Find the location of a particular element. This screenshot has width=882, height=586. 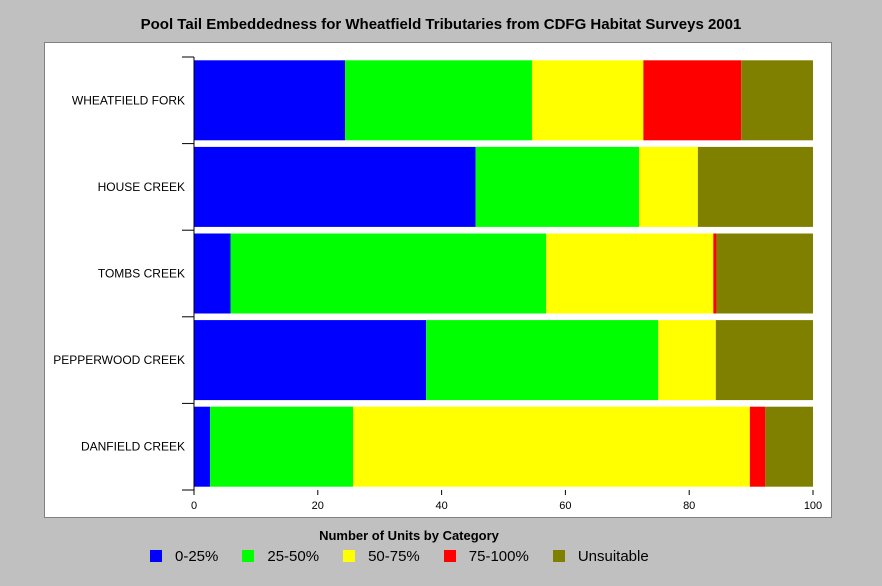

legend-item-50-75: 50-75% is located at coordinates (381, 556).